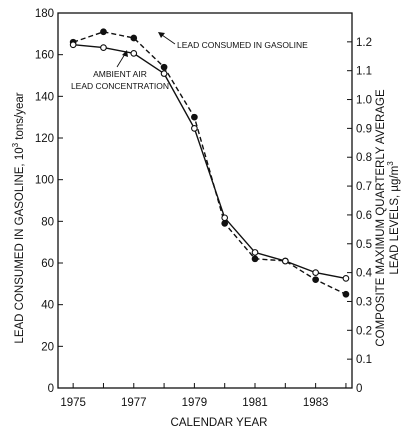 The height and width of the screenshot is (434, 406). What do you see at coordinates (161, 35) in the screenshot?
I see `annotation-gasoline-arrowhead` at bounding box center [161, 35].